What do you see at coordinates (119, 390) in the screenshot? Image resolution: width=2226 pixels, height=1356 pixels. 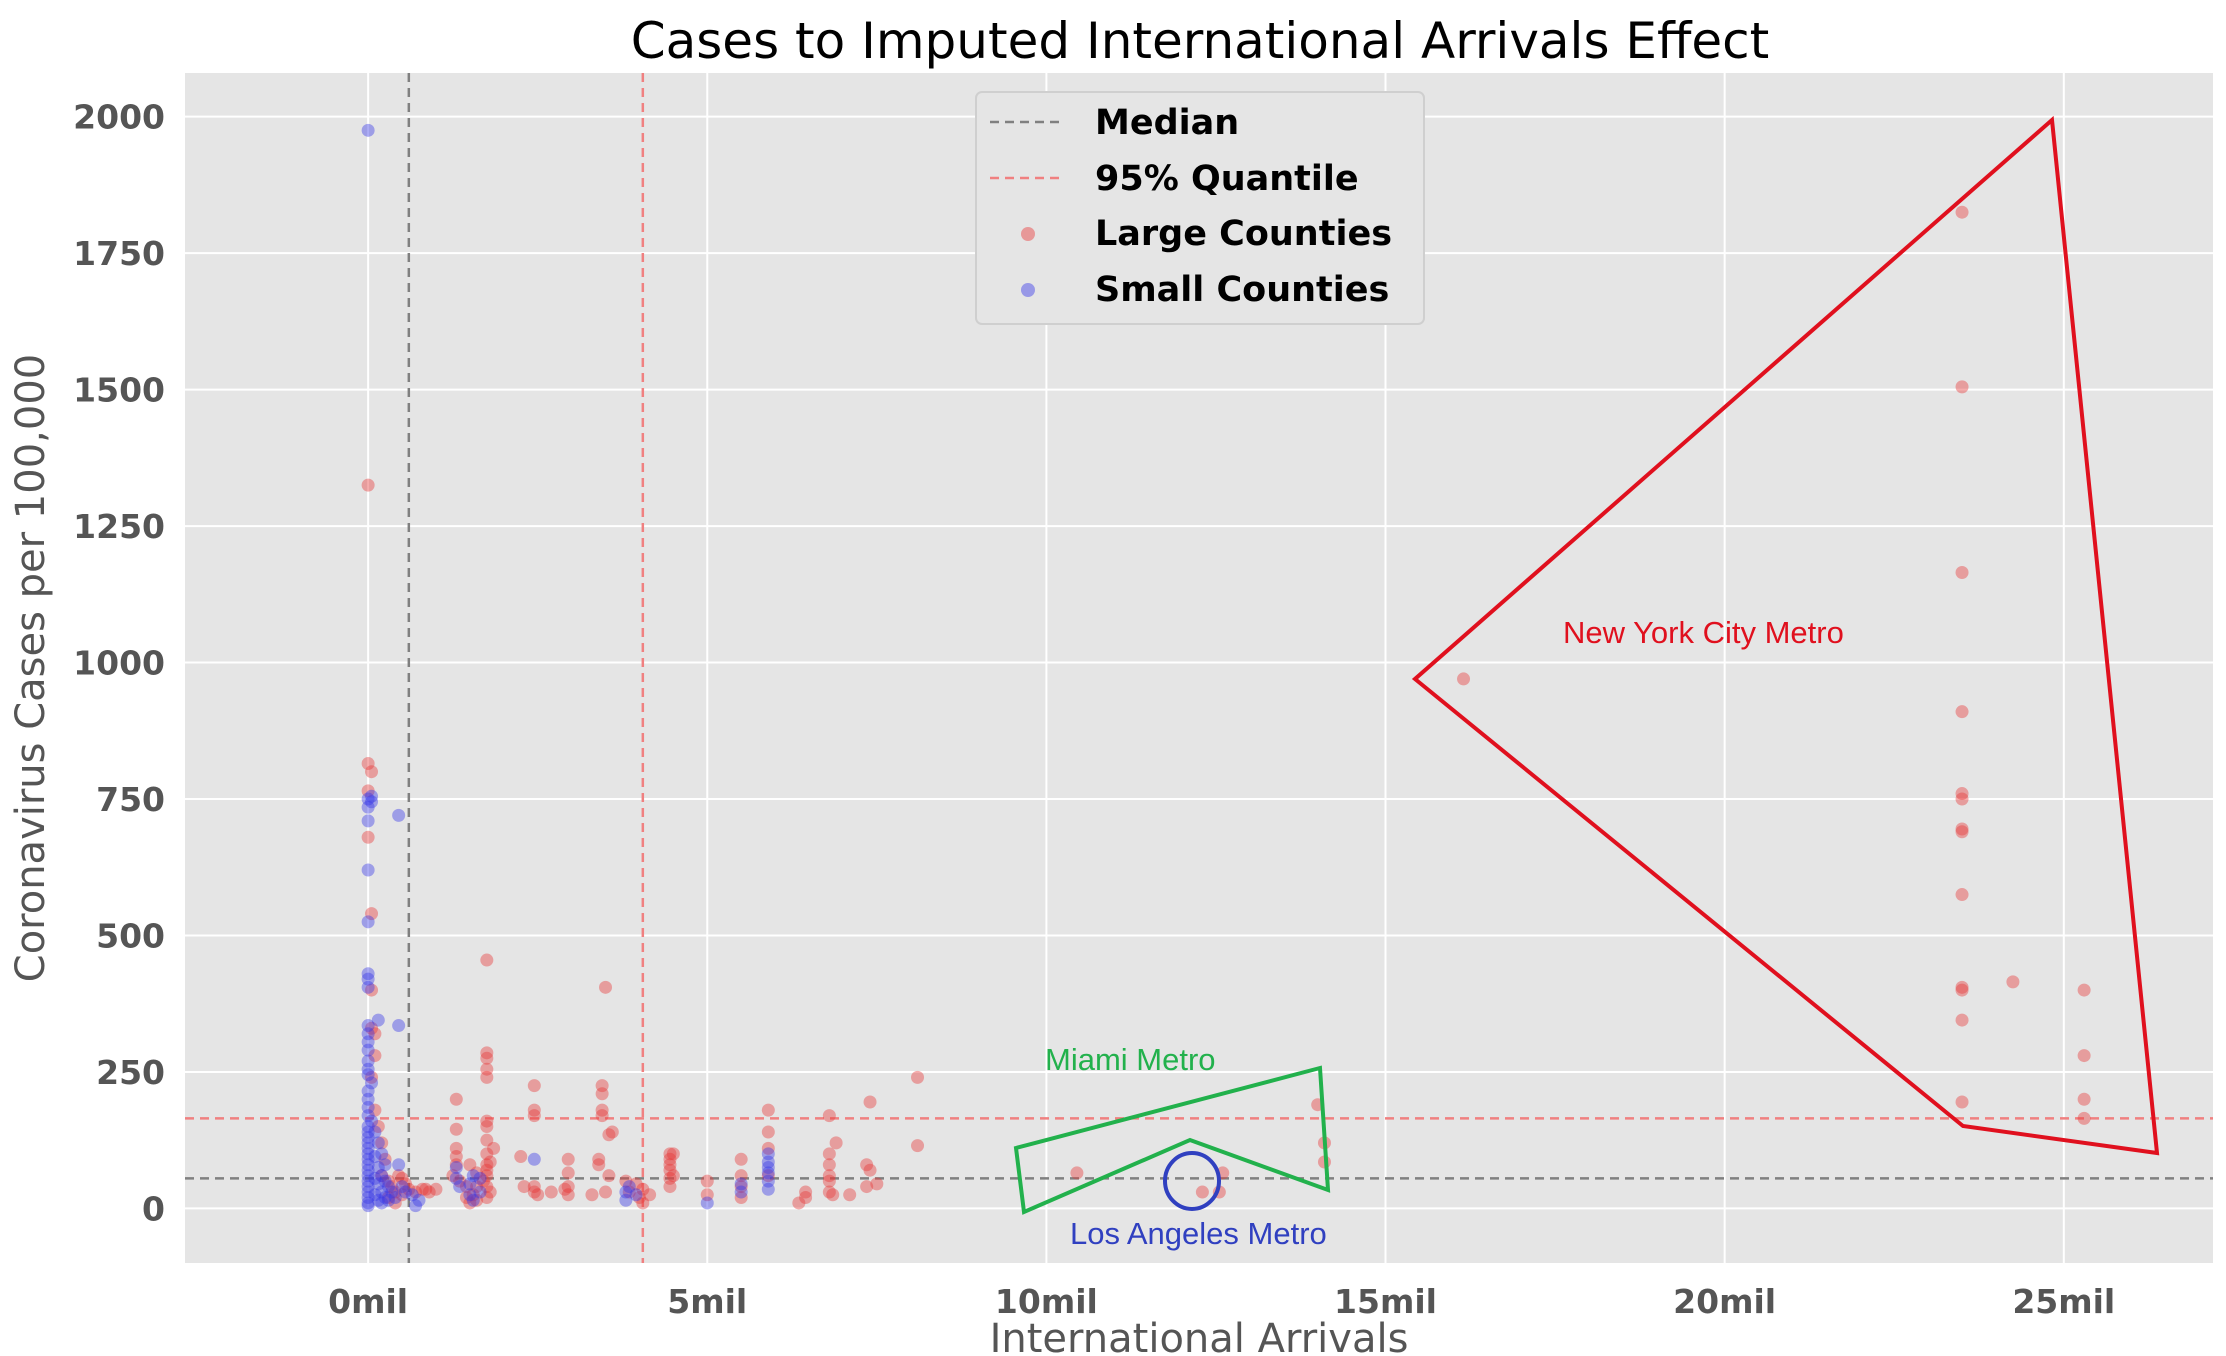 I see `y-tick-label: 1500` at bounding box center [119, 390].